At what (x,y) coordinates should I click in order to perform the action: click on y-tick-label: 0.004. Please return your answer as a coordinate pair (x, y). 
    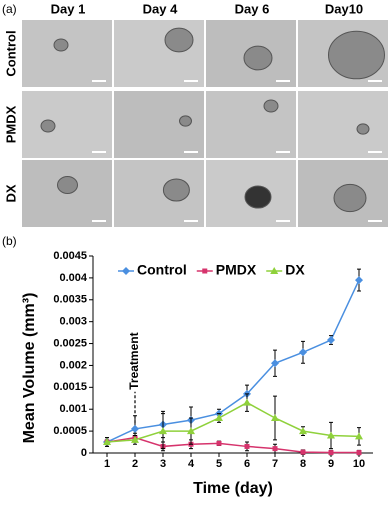
    Looking at the image, I should click on (73, 278).